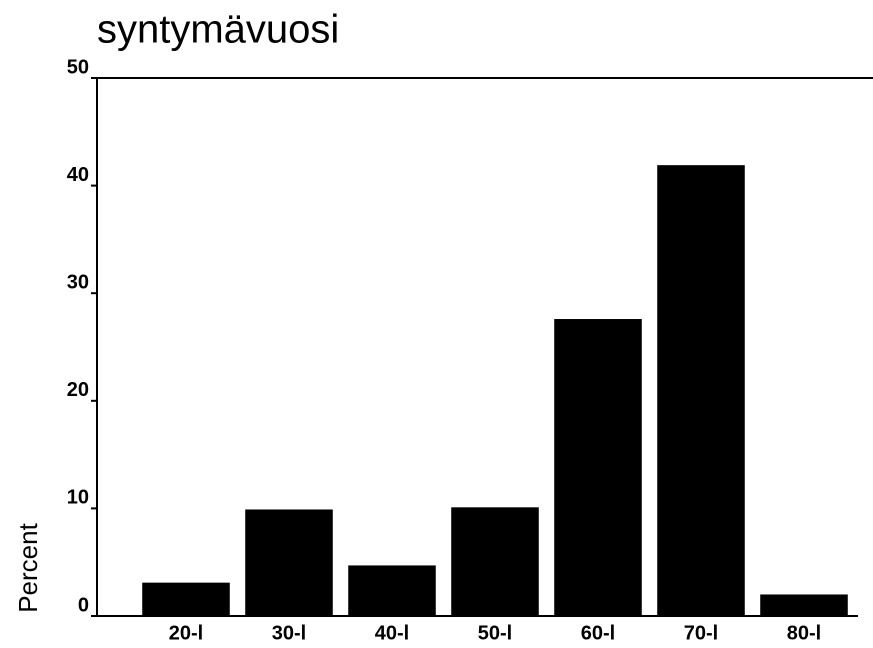 Image resolution: width=873 pixels, height=648 pixels. Describe the element at coordinates (701, 633) in the screenshot. I see `x-tick-label: 70-l` at that location.